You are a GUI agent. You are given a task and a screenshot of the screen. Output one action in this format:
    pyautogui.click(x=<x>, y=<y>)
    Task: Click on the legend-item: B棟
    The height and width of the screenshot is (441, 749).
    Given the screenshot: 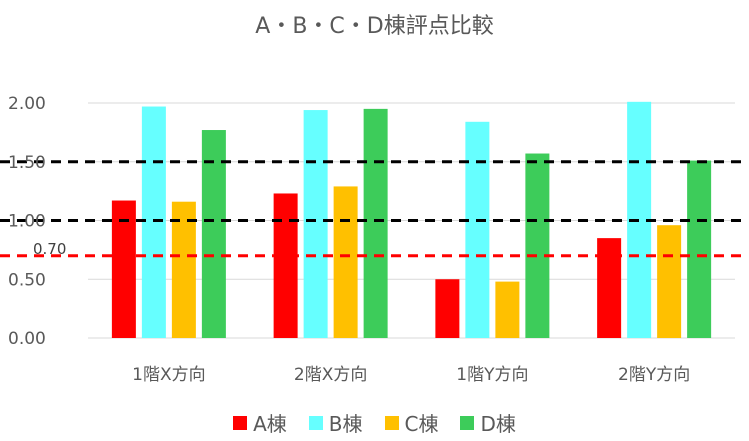 What is the action you would take?
    pyautogui.click(x=335, y=422)
    